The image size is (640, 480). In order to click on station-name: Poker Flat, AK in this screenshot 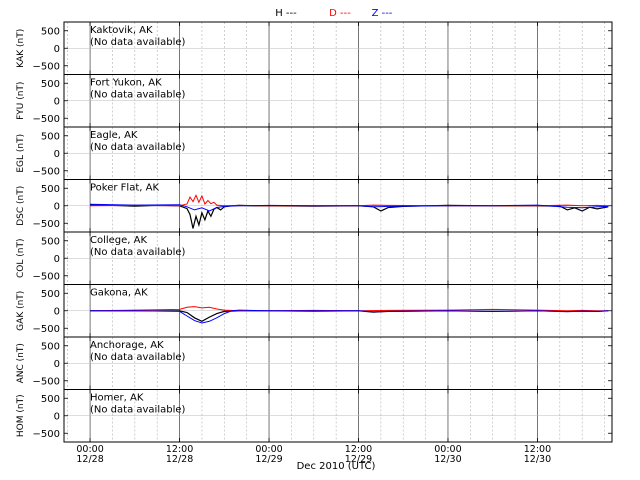, I will do `click(124, 188)`.